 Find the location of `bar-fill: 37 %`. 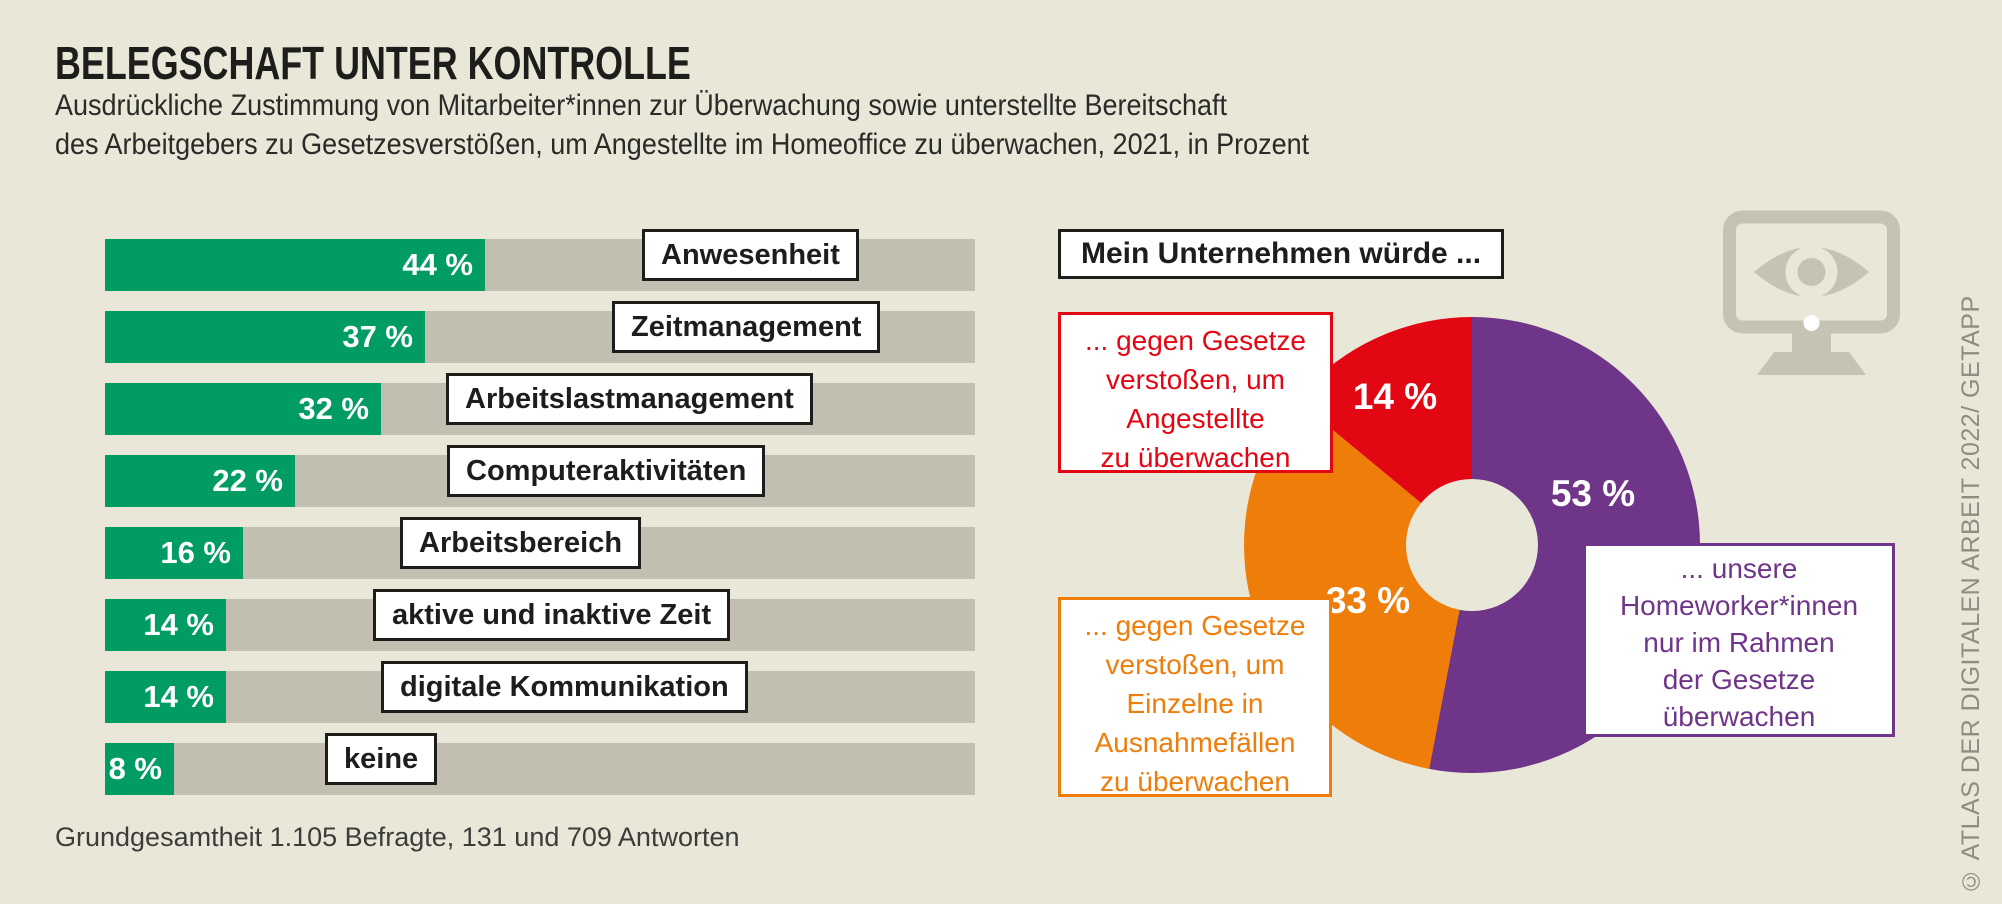

bar-fill: 37 % is located at coordinates (265, 337).